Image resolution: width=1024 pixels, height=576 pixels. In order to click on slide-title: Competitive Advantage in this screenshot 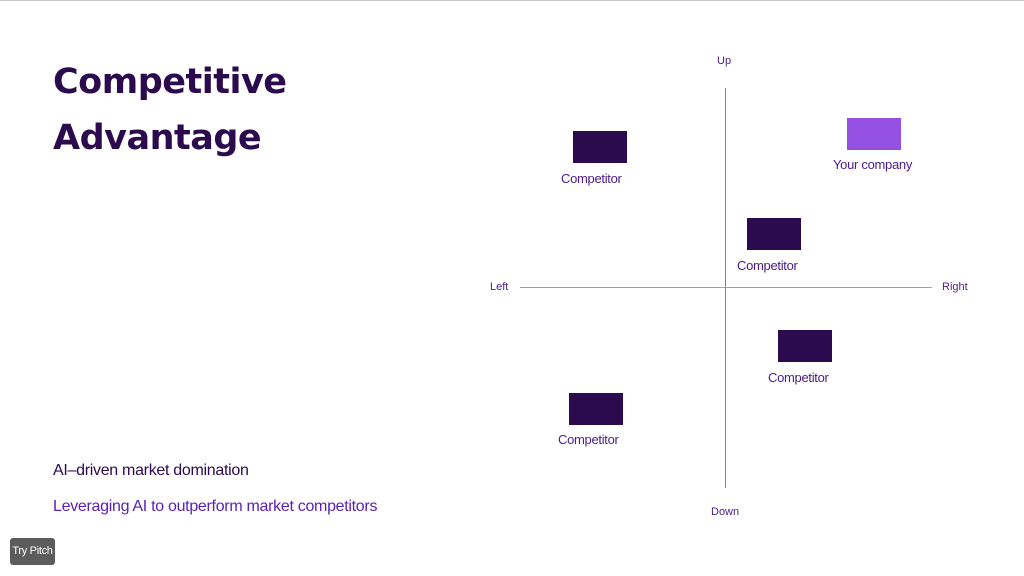, I will do `click(213, 110)`.